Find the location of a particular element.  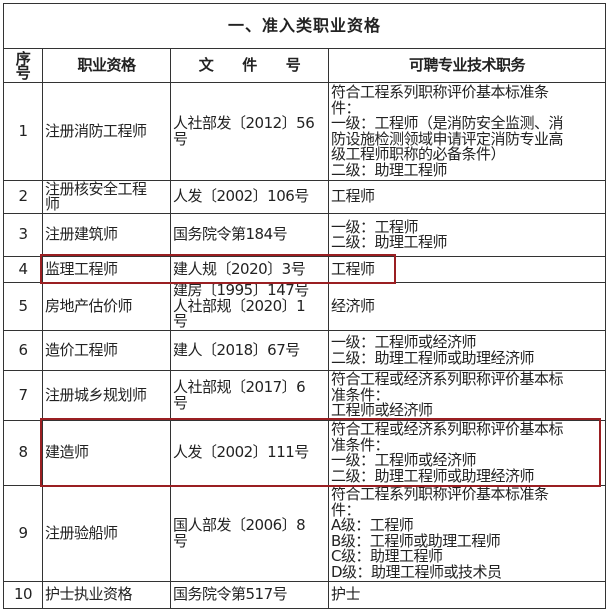

header-document: 文 件 号 is located at coordinates (249, 65).